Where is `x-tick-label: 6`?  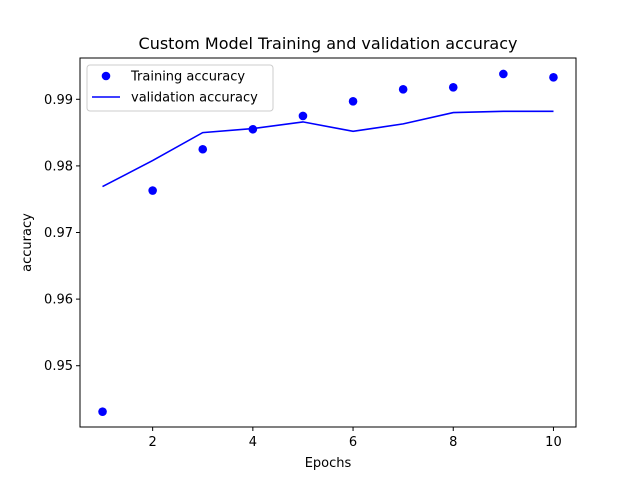 x-tick-label: 6 is located at coordinates (353, 442).